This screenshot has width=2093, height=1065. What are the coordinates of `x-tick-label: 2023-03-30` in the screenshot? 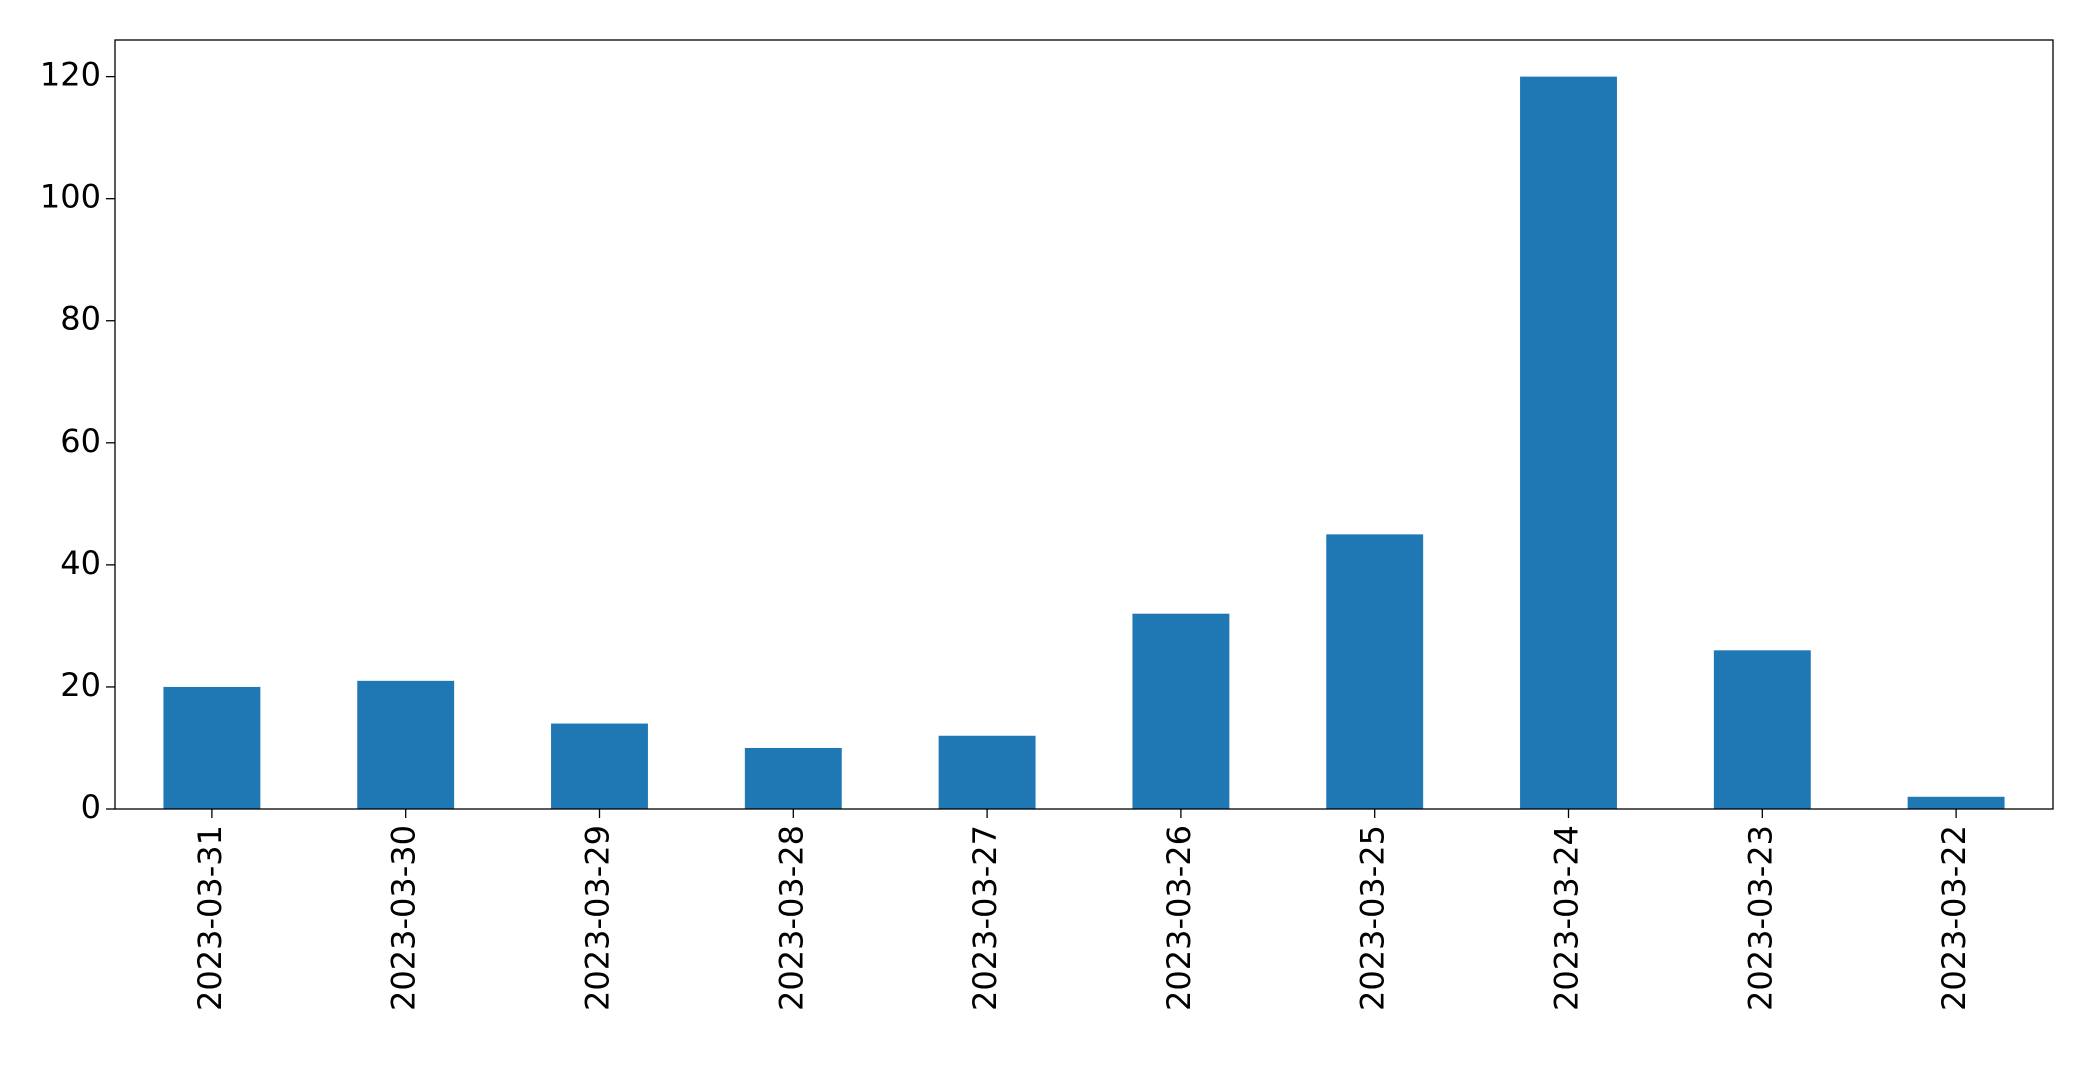 It's located at (404, 918).